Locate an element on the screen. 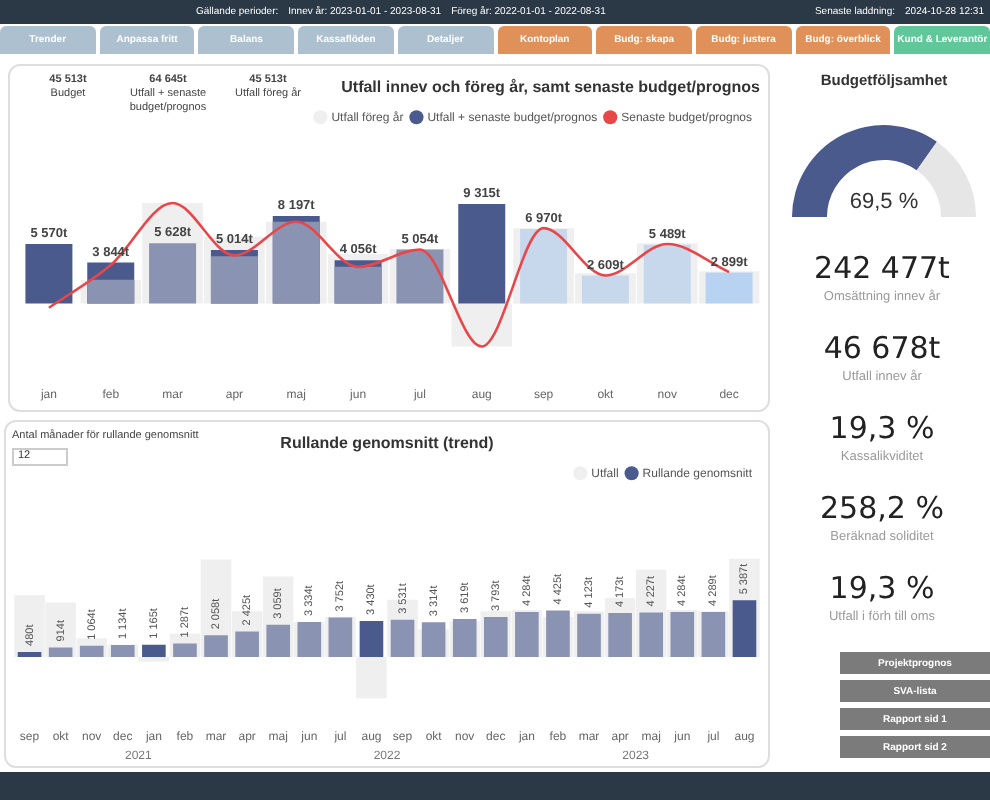 The height and width of the screenshot is (800, 990). text: 242 477t is located at coordinates (882, 268).